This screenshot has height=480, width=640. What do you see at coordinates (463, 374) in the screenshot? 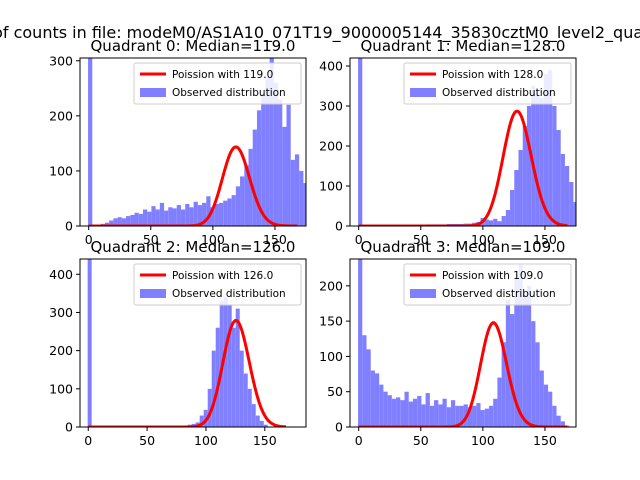
I see `poisson-curve` at bounding box center [463, 374].